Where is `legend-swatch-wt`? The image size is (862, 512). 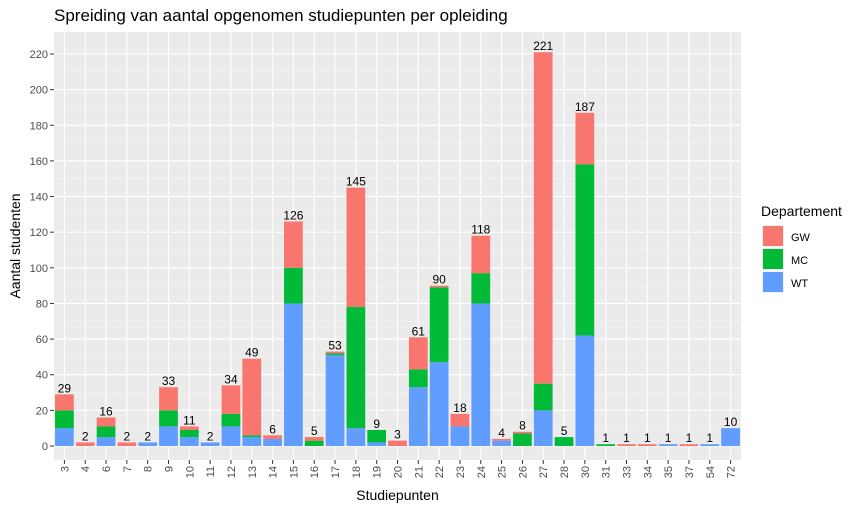 legend-swatch-wt is located at coordinates (773, 282).